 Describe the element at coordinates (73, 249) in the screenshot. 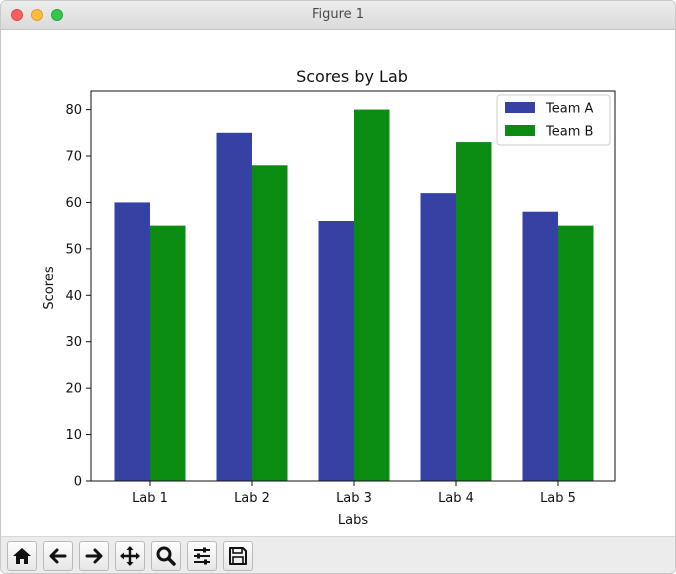

I see `y-tick-label: 50` at that location.